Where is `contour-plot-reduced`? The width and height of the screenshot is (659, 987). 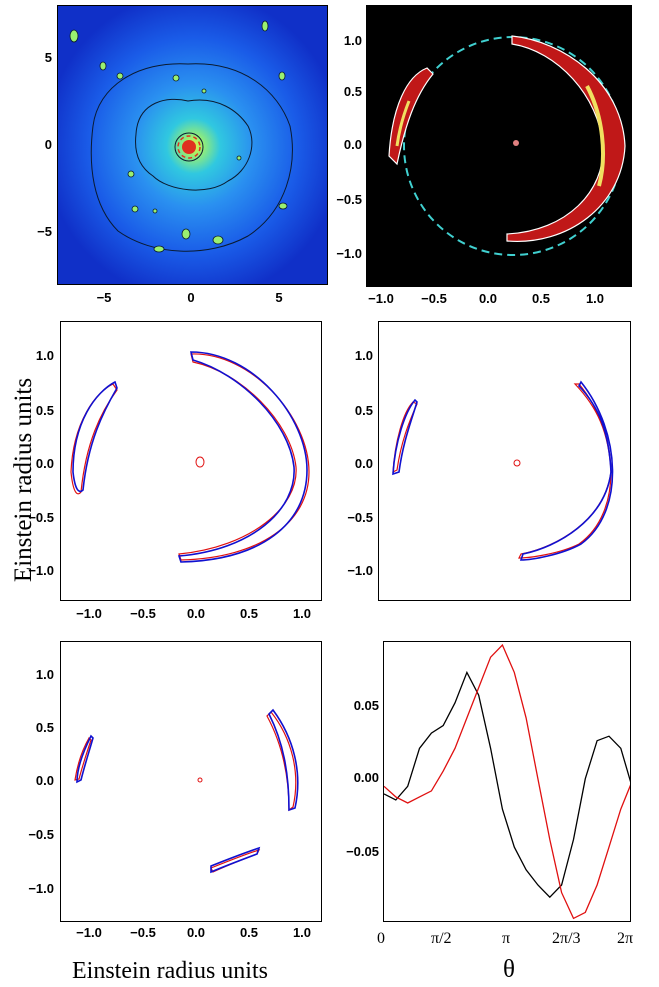
contour-plot-reduced is located at coordinates (503, 470).